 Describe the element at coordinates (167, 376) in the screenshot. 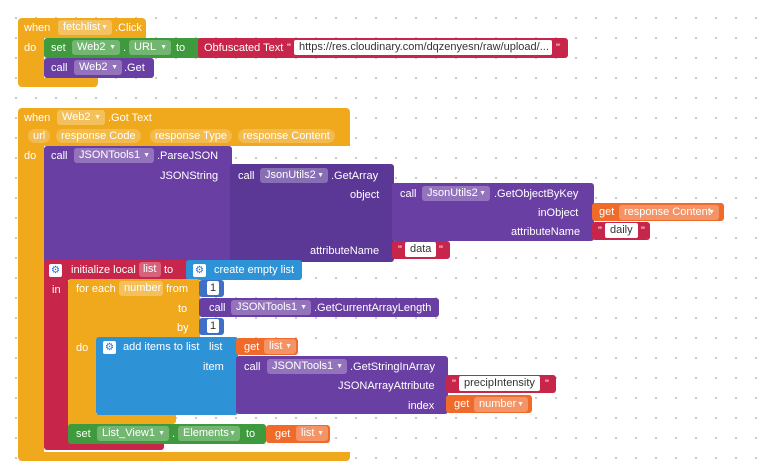

I see `add-items-to-list-block` at that location.